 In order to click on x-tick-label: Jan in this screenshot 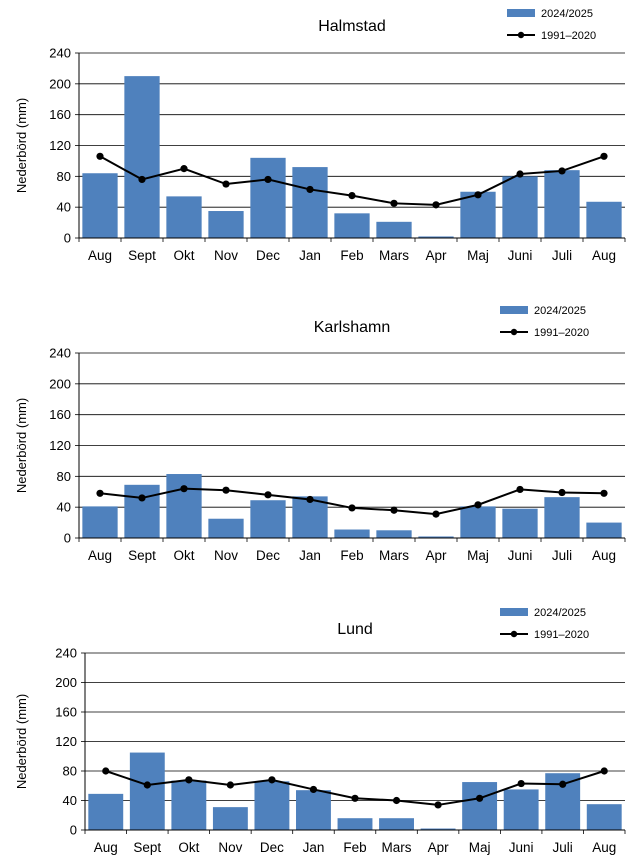, I will do `click(310, 555)`.